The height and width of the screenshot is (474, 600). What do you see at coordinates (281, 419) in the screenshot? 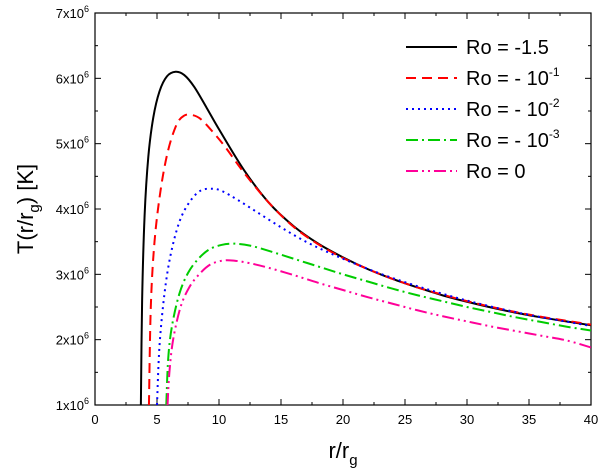
I see `x-tick-label: 15` at bounding box center [281, 419].